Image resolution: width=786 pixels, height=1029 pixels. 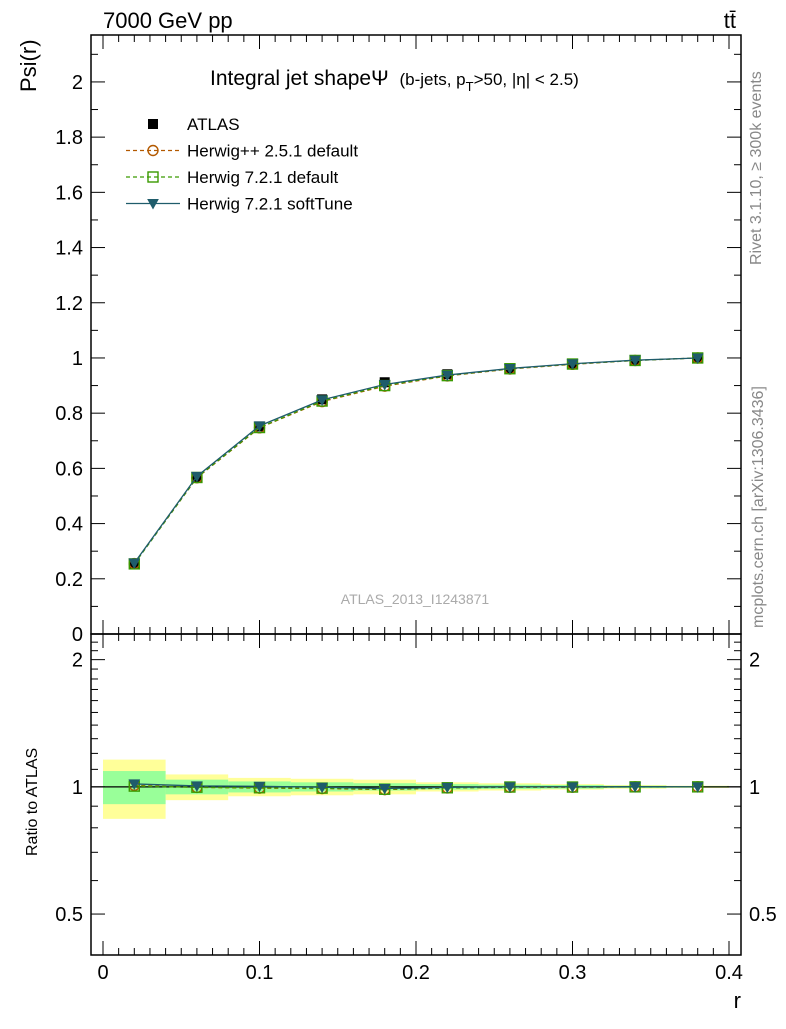 I want to click on chart-title-sub: (b-jets, p, so click(x=433, y=79).